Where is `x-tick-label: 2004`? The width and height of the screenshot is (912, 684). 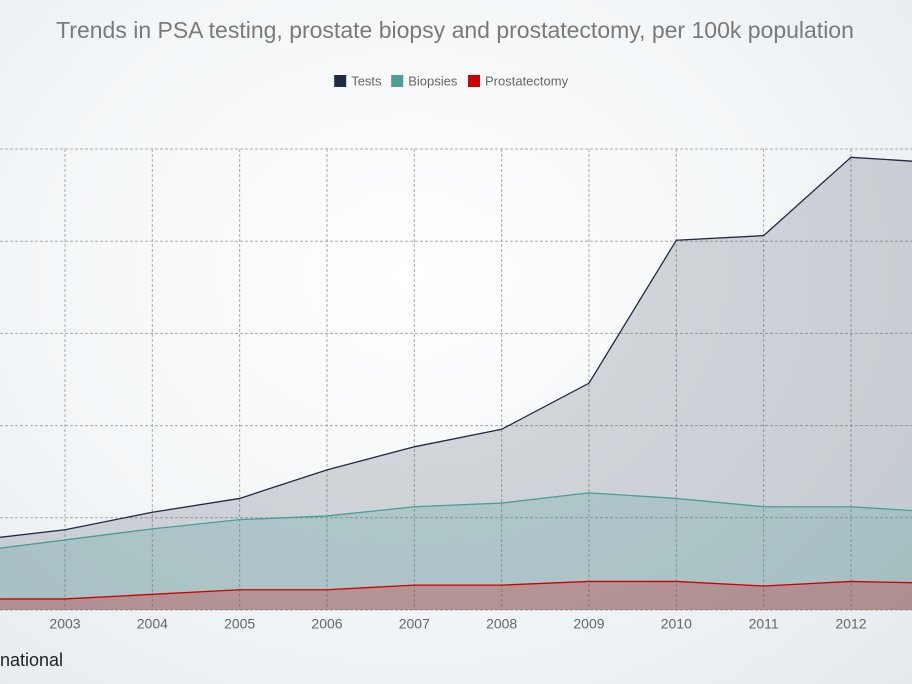
x-tick-label: 2004 is located at coordinates (152, 624).